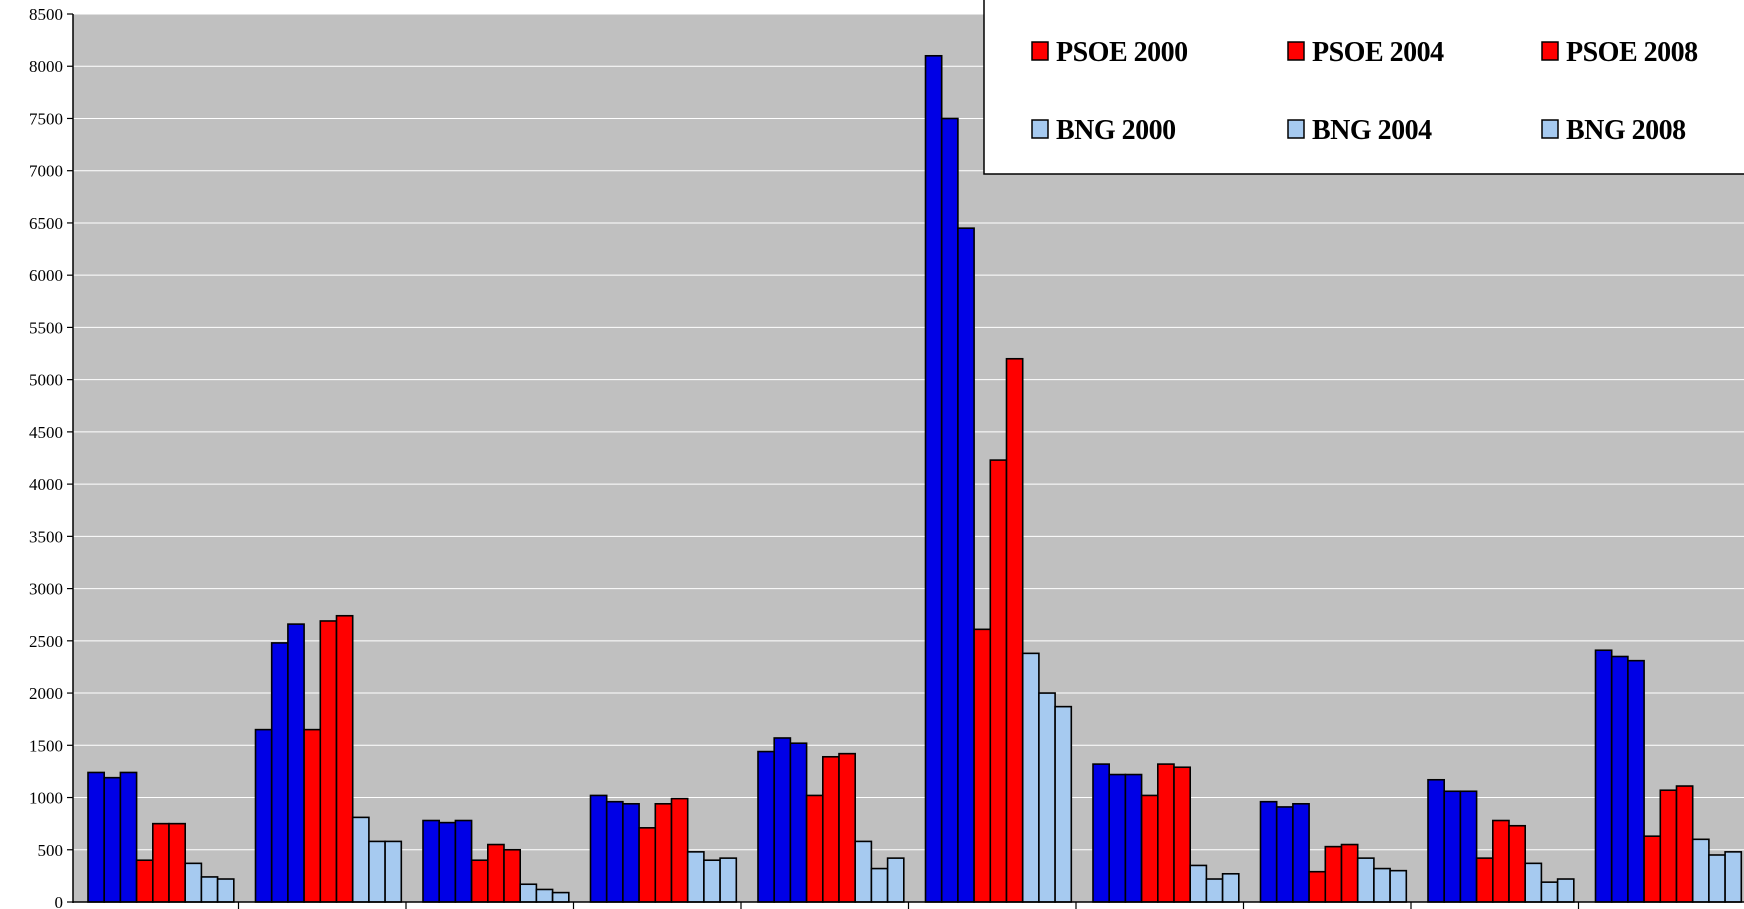  Describe the element at coordinates (46, 14) in the screenshot. I see `y-tick-label: 8500` at that location.